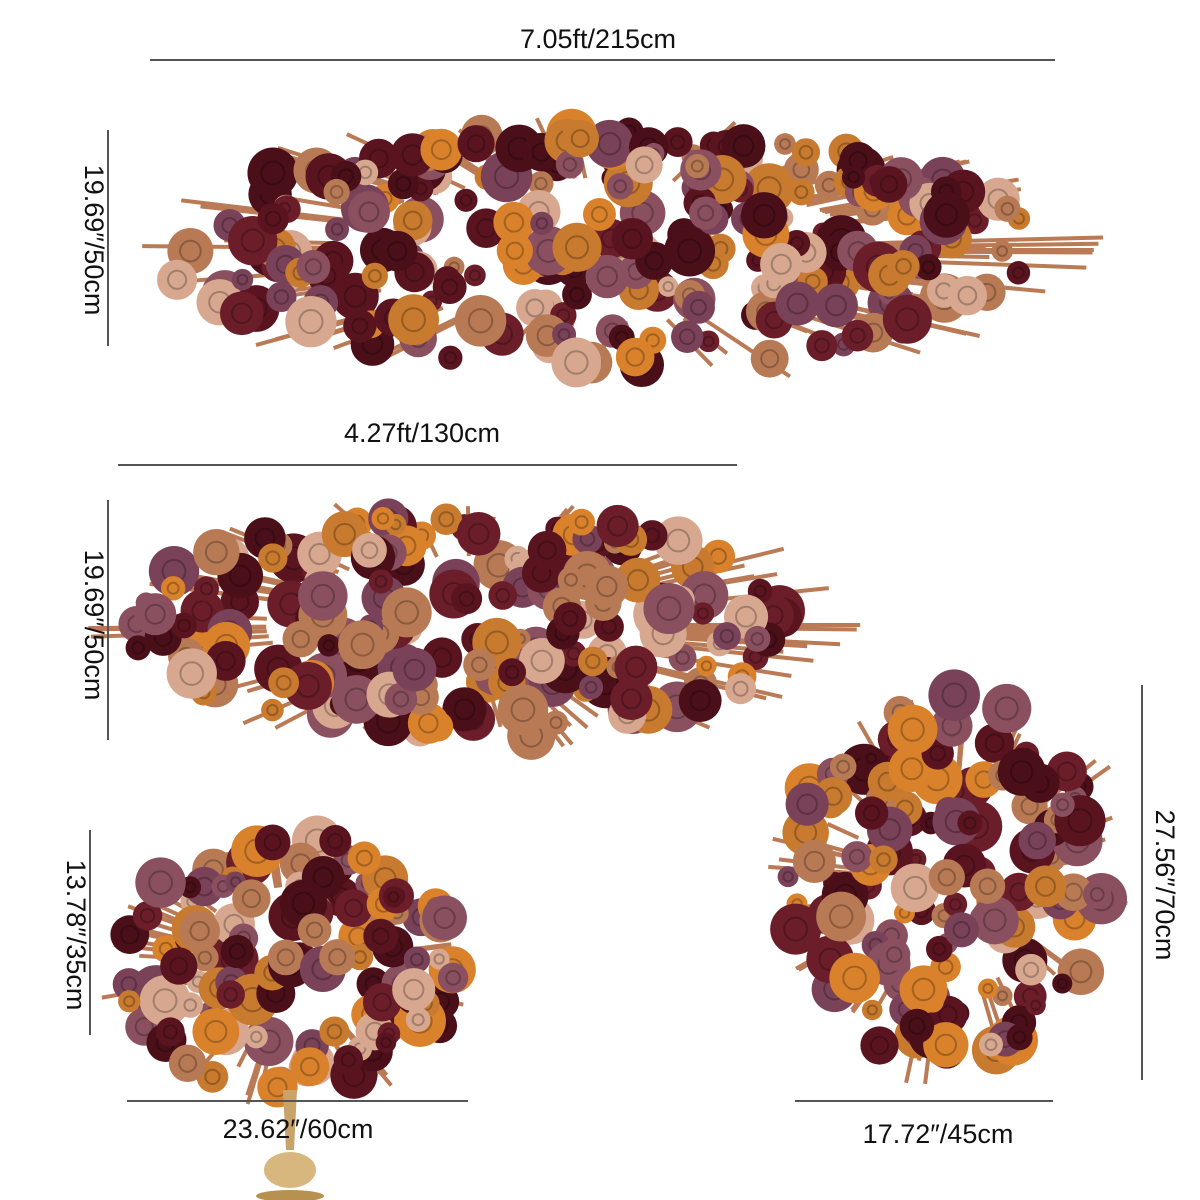  I want to click on dimension-label: 23.62″/60cm, so click(298, 1129).